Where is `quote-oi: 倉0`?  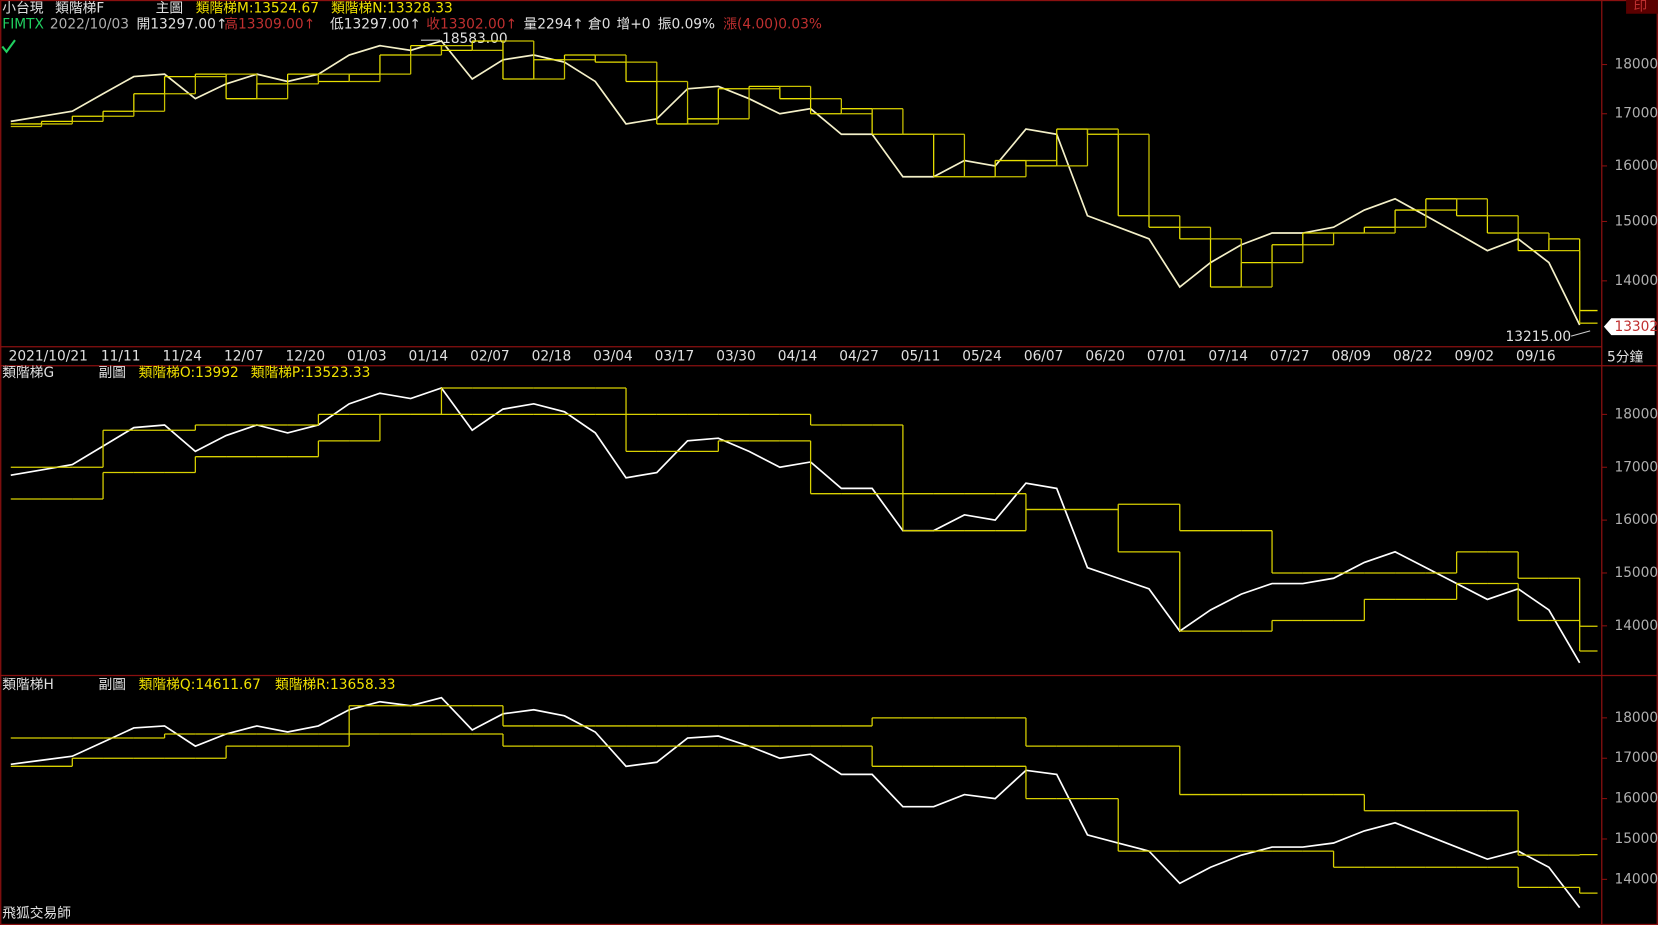
quote-oi: 倉0 is located at coordinates (599, 24).